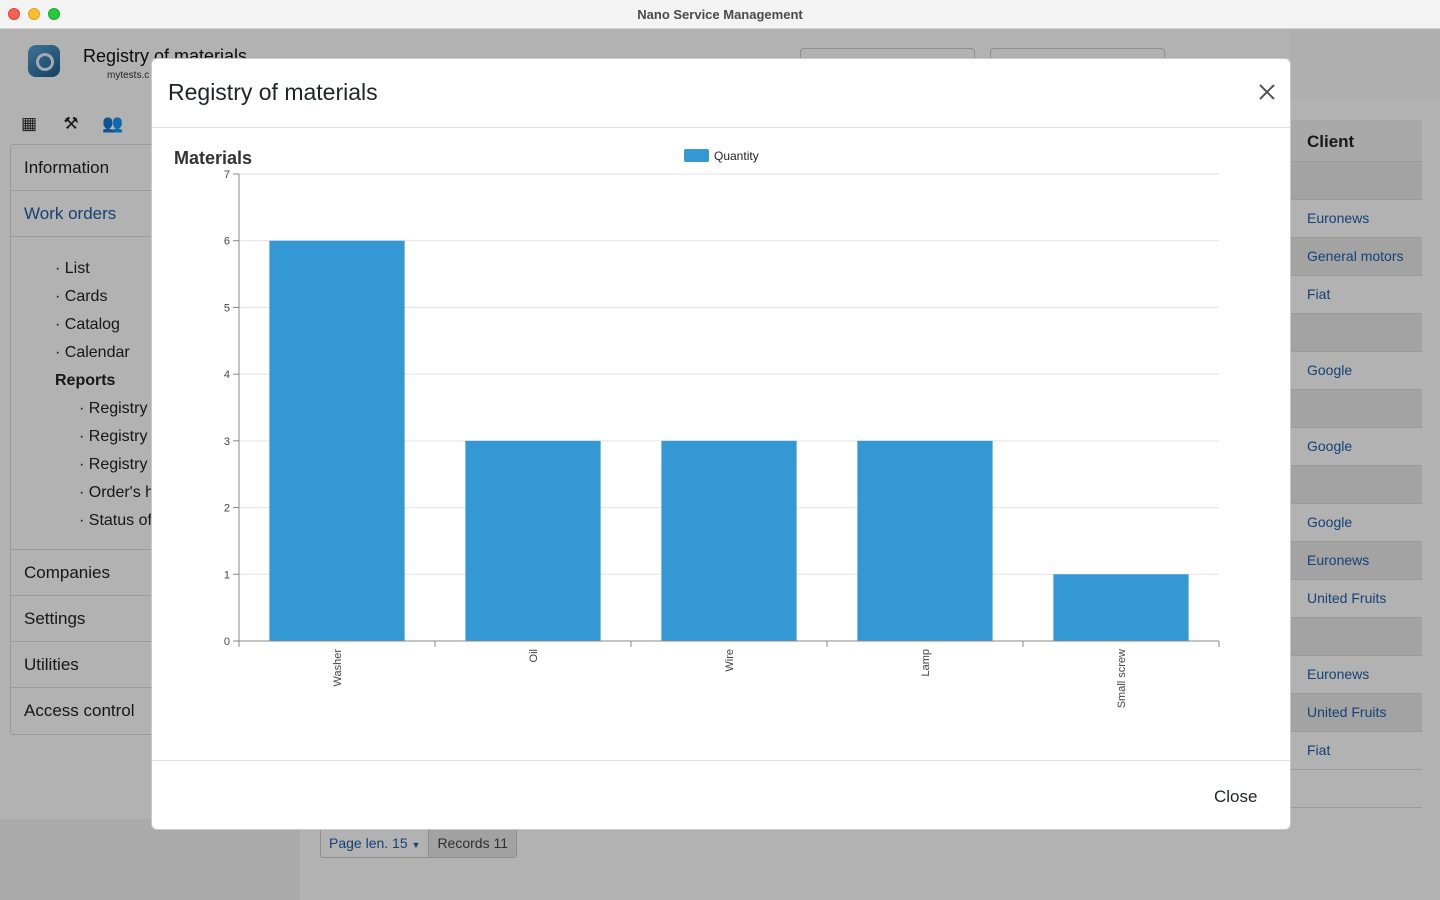  Describe the element at coordinates (227, 575) in the screenshot. I see `y-tick-label: 1` at that location.